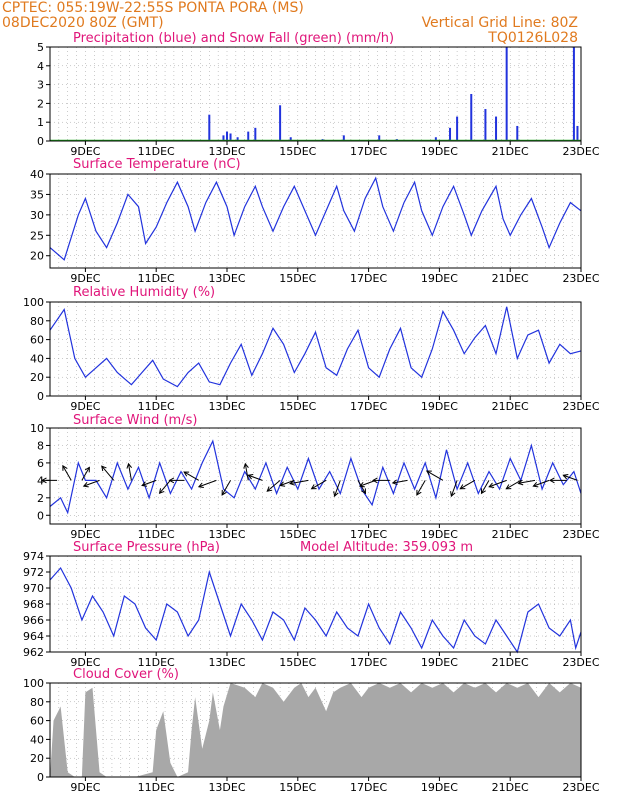 The height and width of the screenshot is (800, 618). What do you see at coordinates (33, 652) in the screenshot?
I see `y-tick-label: 962` at bounding box center [33, 652].